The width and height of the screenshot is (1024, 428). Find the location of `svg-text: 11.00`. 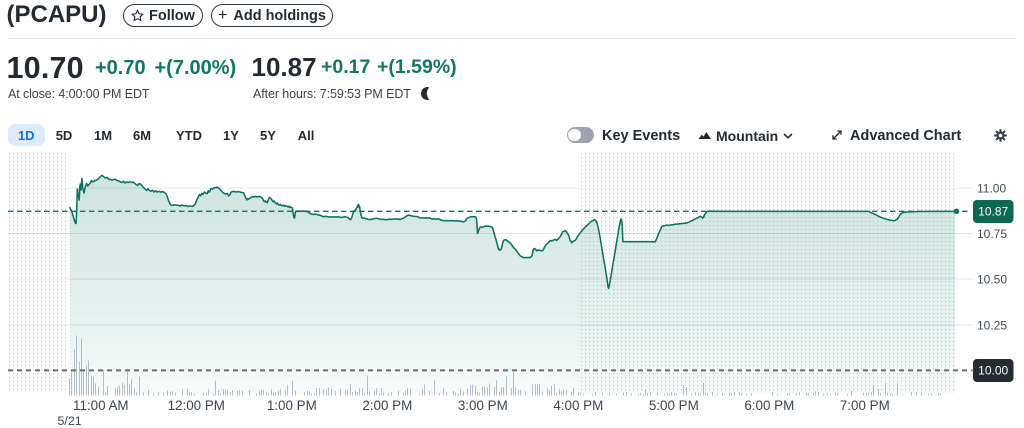

svg-text: 11.00 is located at coordinates (991, 189).